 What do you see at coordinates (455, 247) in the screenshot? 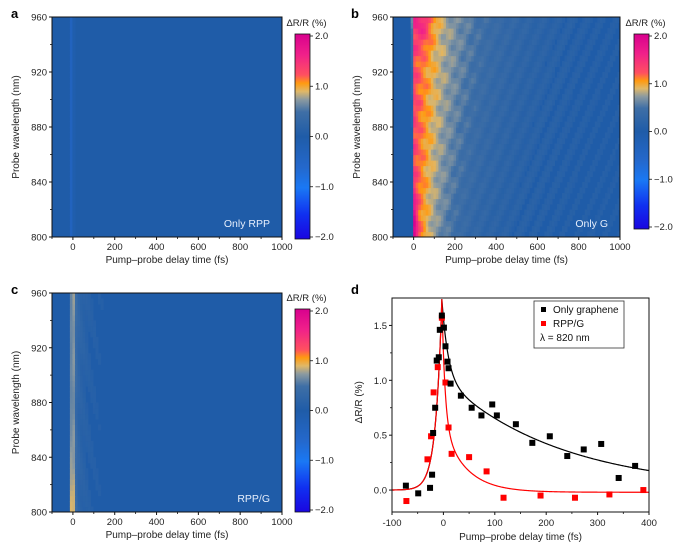
I see `x-tick-label: 200` at bounding box center [455, 247].